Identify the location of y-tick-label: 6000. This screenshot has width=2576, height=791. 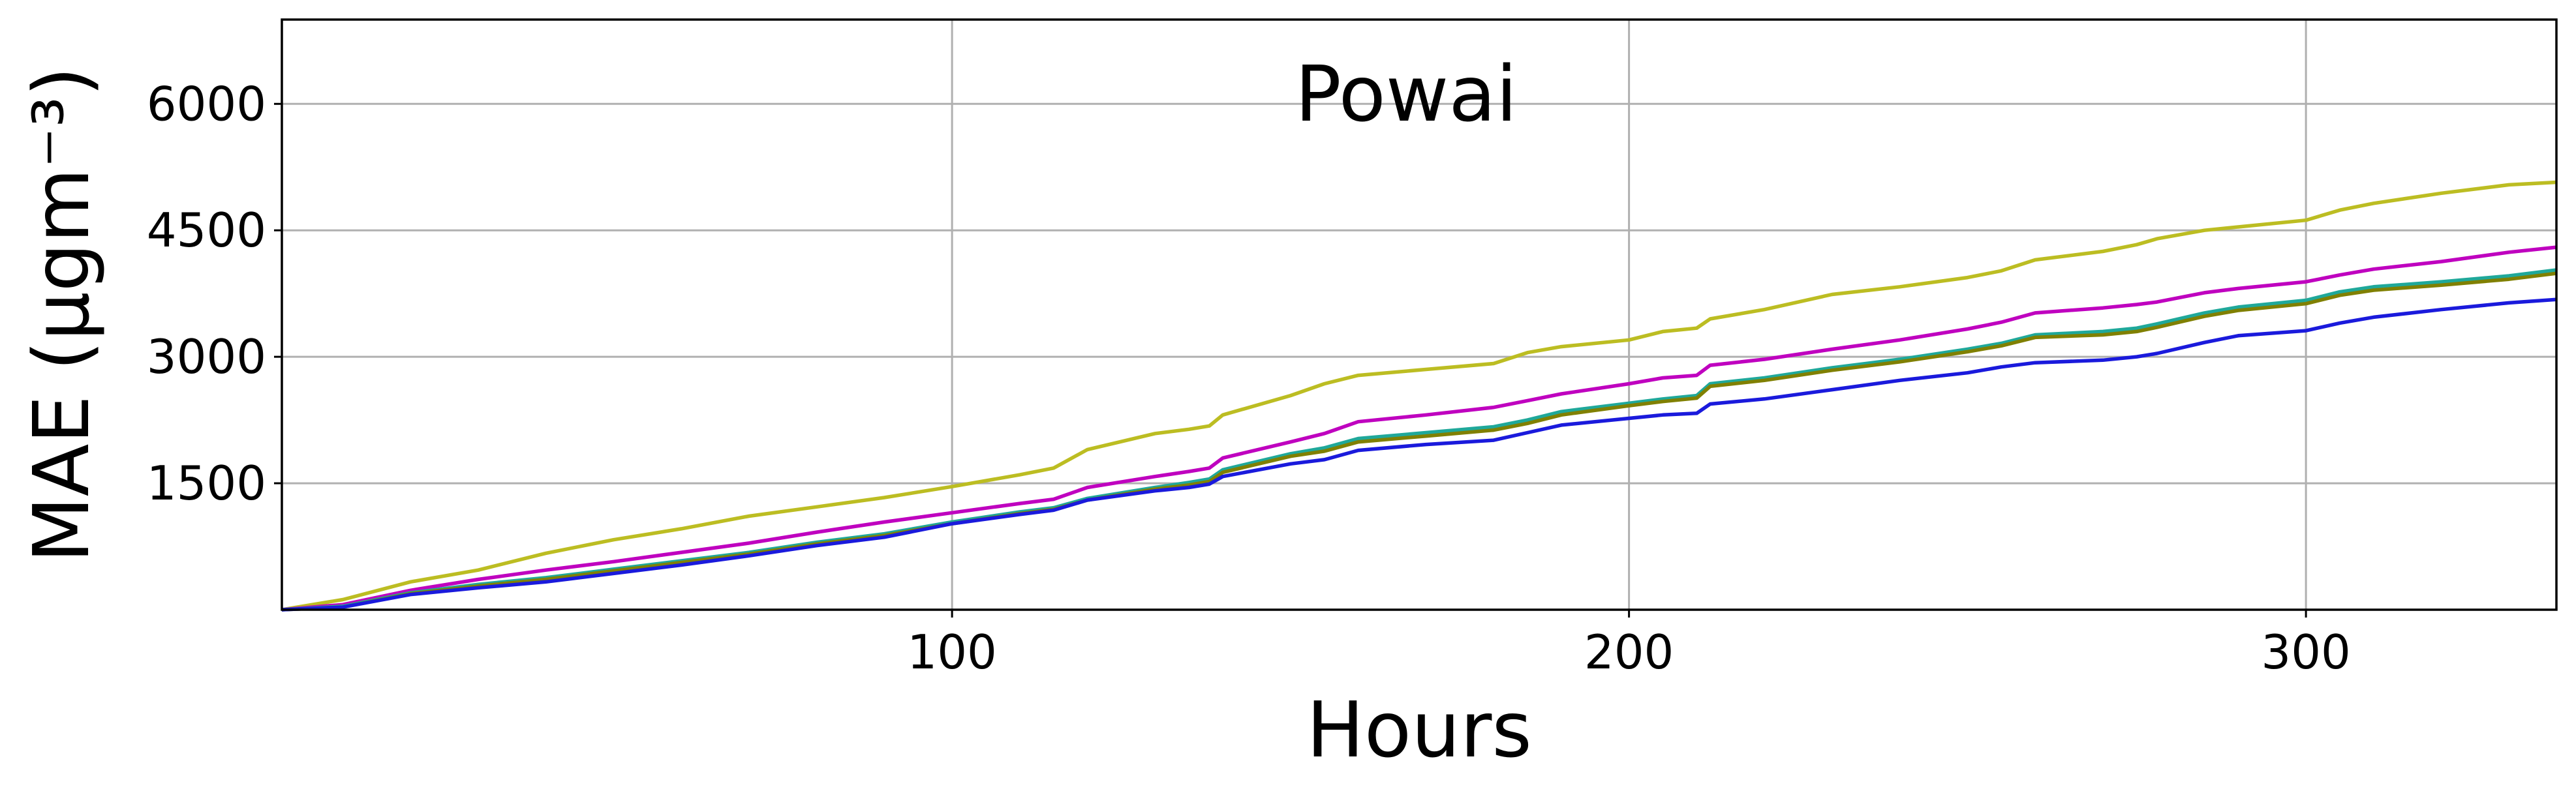
(206, 103).